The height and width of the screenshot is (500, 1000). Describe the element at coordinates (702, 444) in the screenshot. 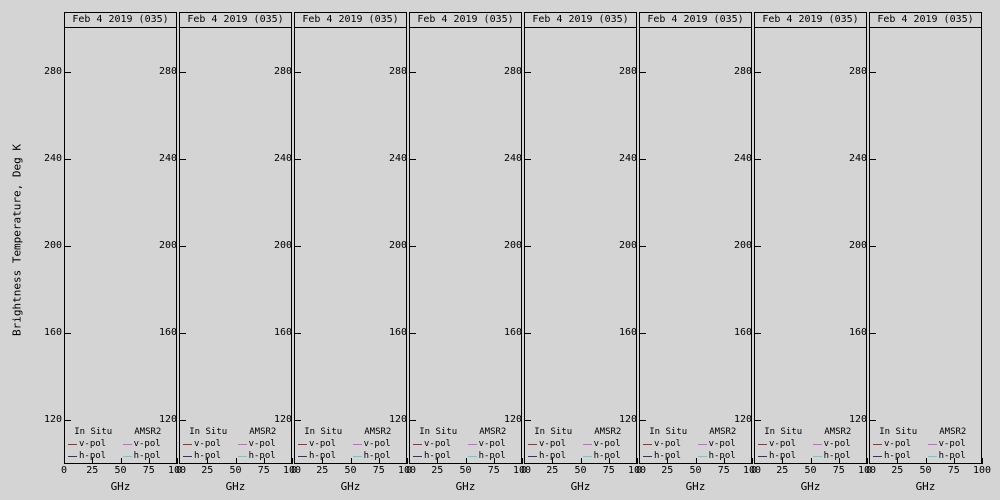

I see `amsr2-vpol-line-swatch` at that location.